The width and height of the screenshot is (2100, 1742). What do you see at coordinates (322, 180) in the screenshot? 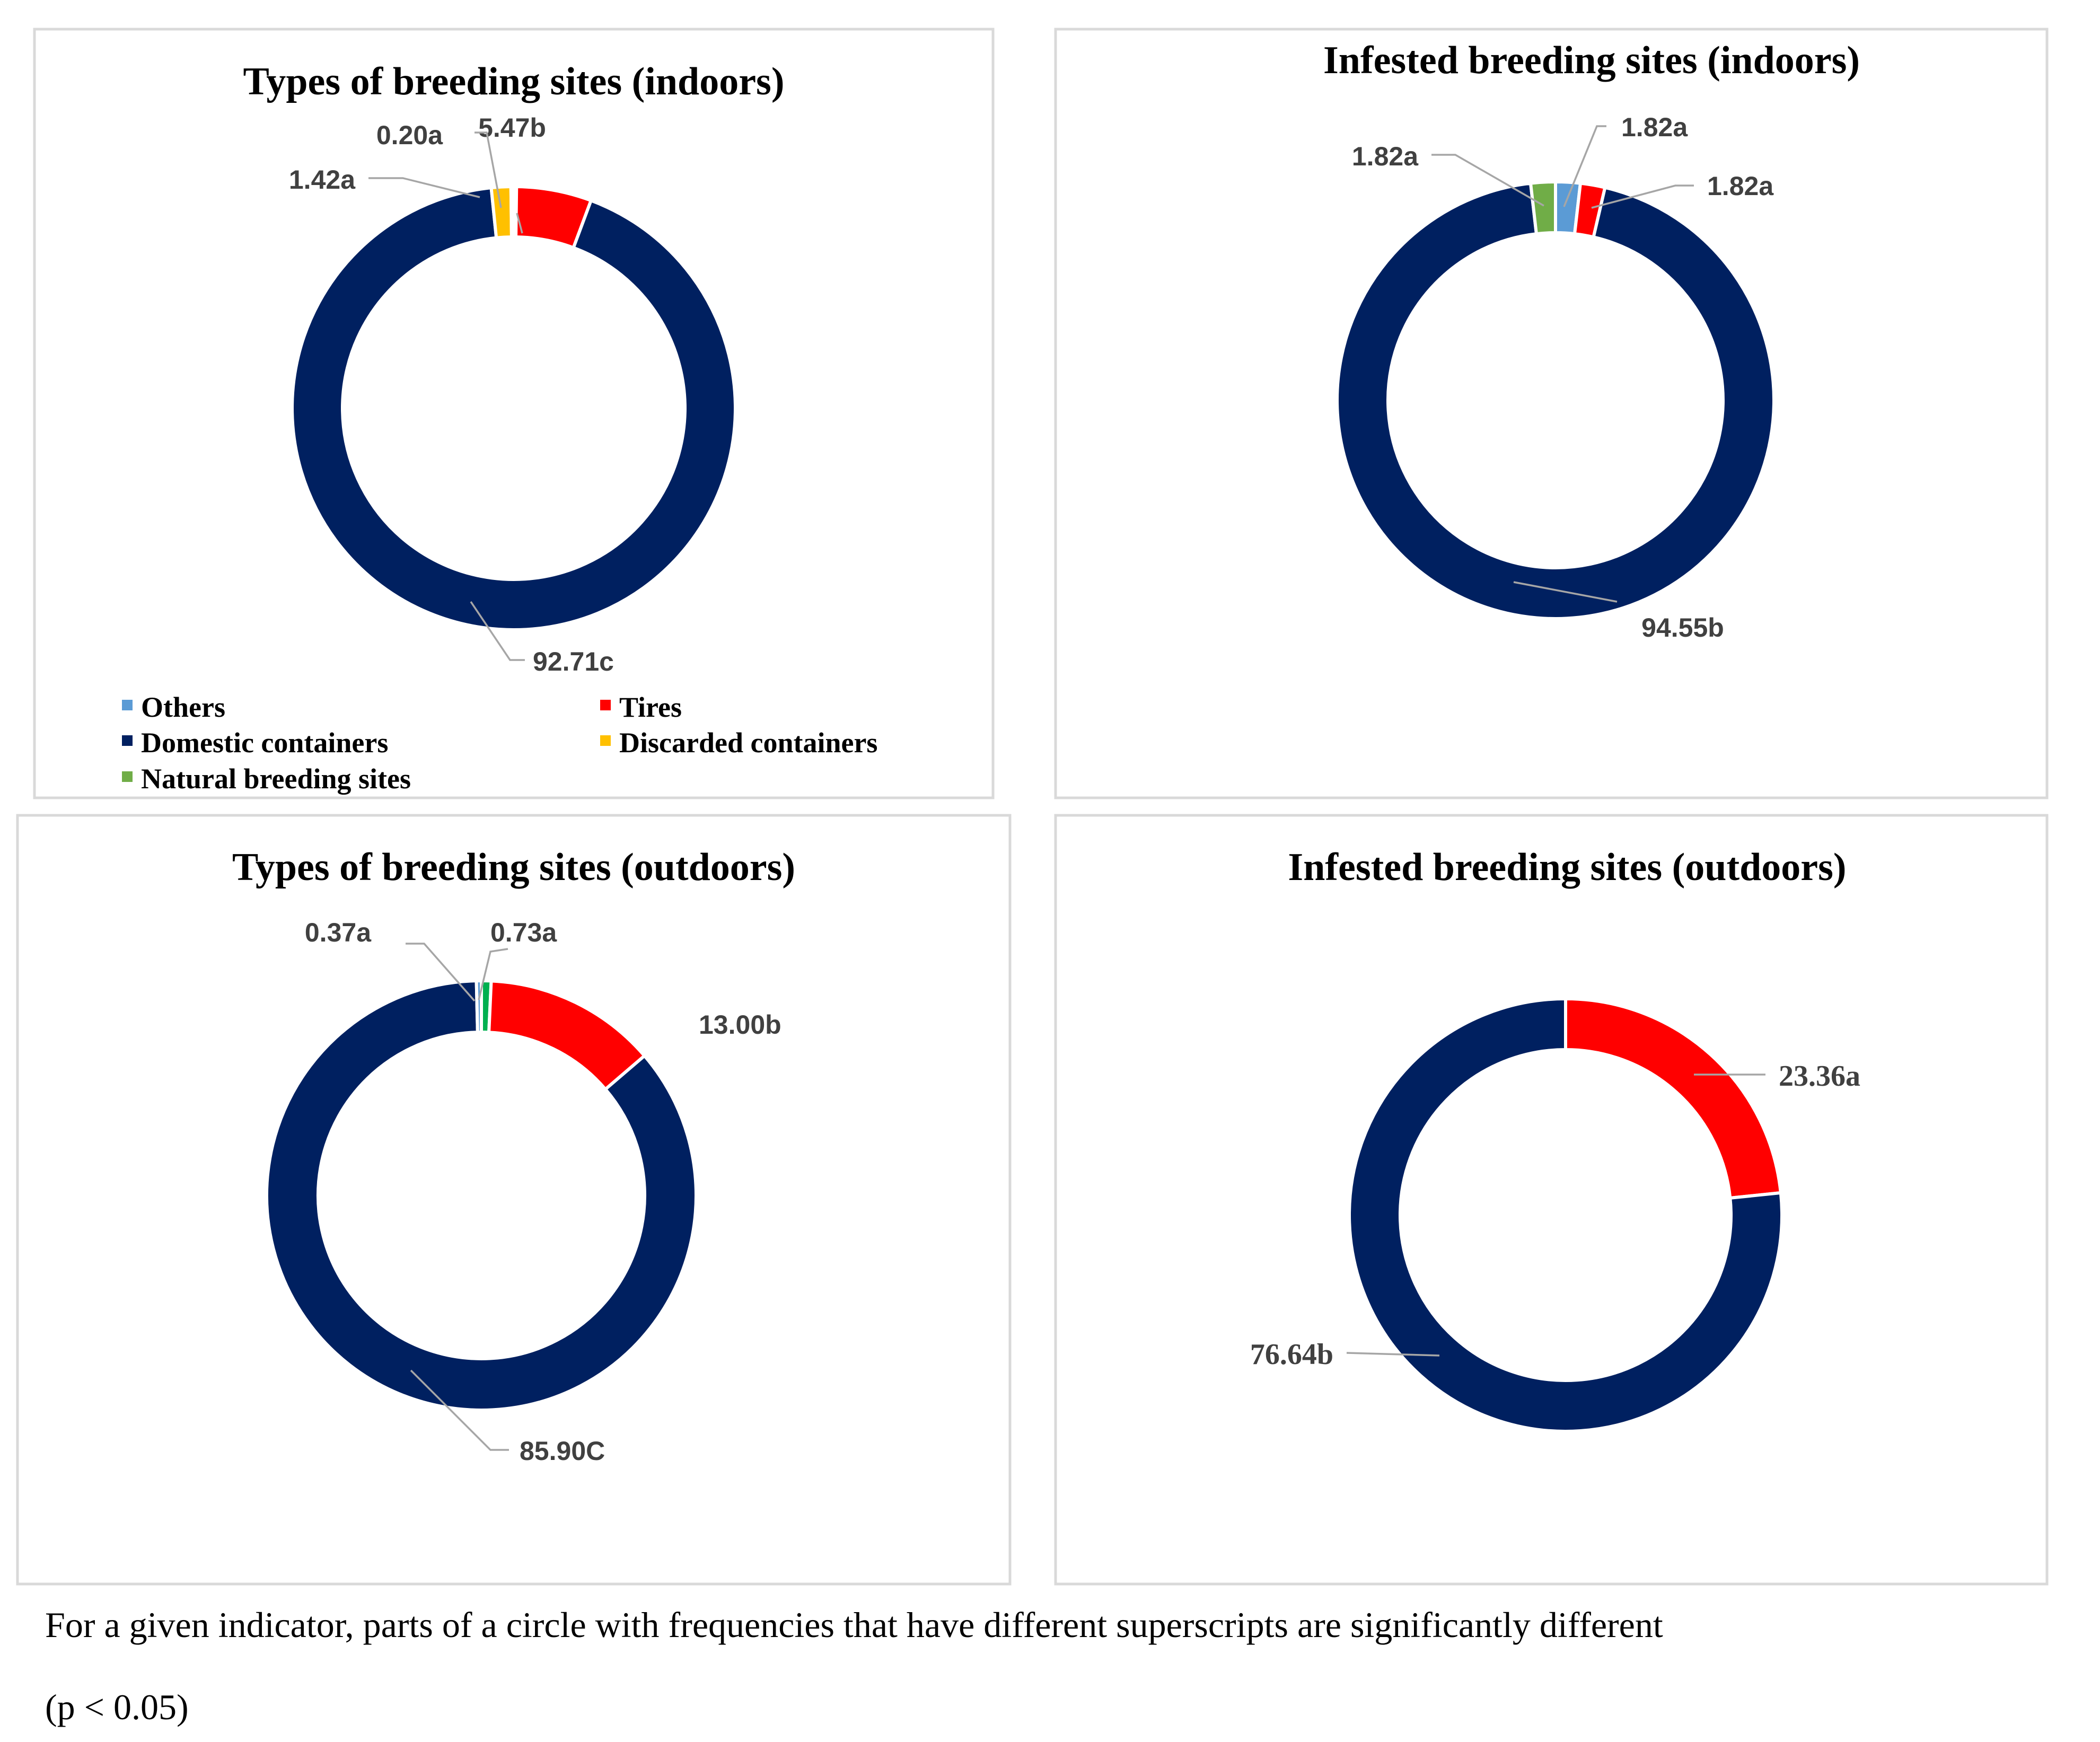
I see `data-label: 1.42a` at bounding box center [322, 180].